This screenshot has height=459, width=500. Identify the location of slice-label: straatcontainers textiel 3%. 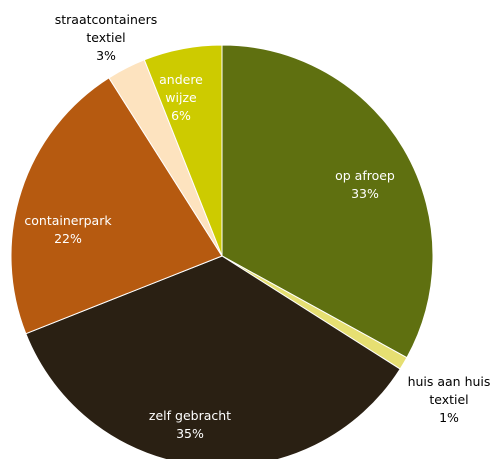
(106, 38).